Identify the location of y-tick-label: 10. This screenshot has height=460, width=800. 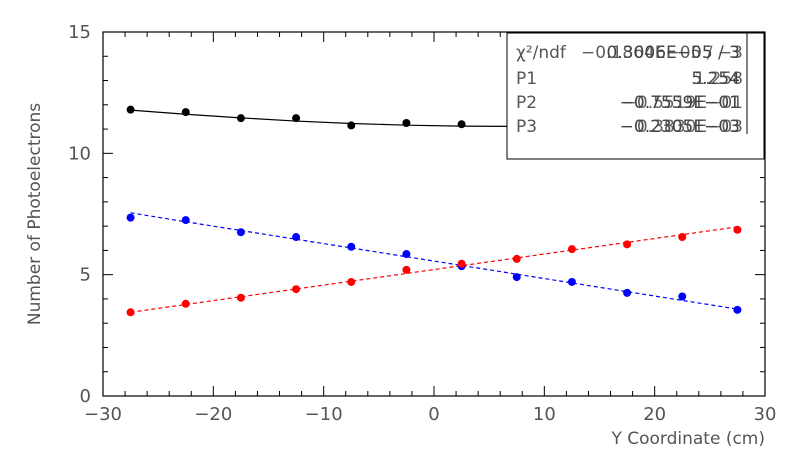
(79, 153).